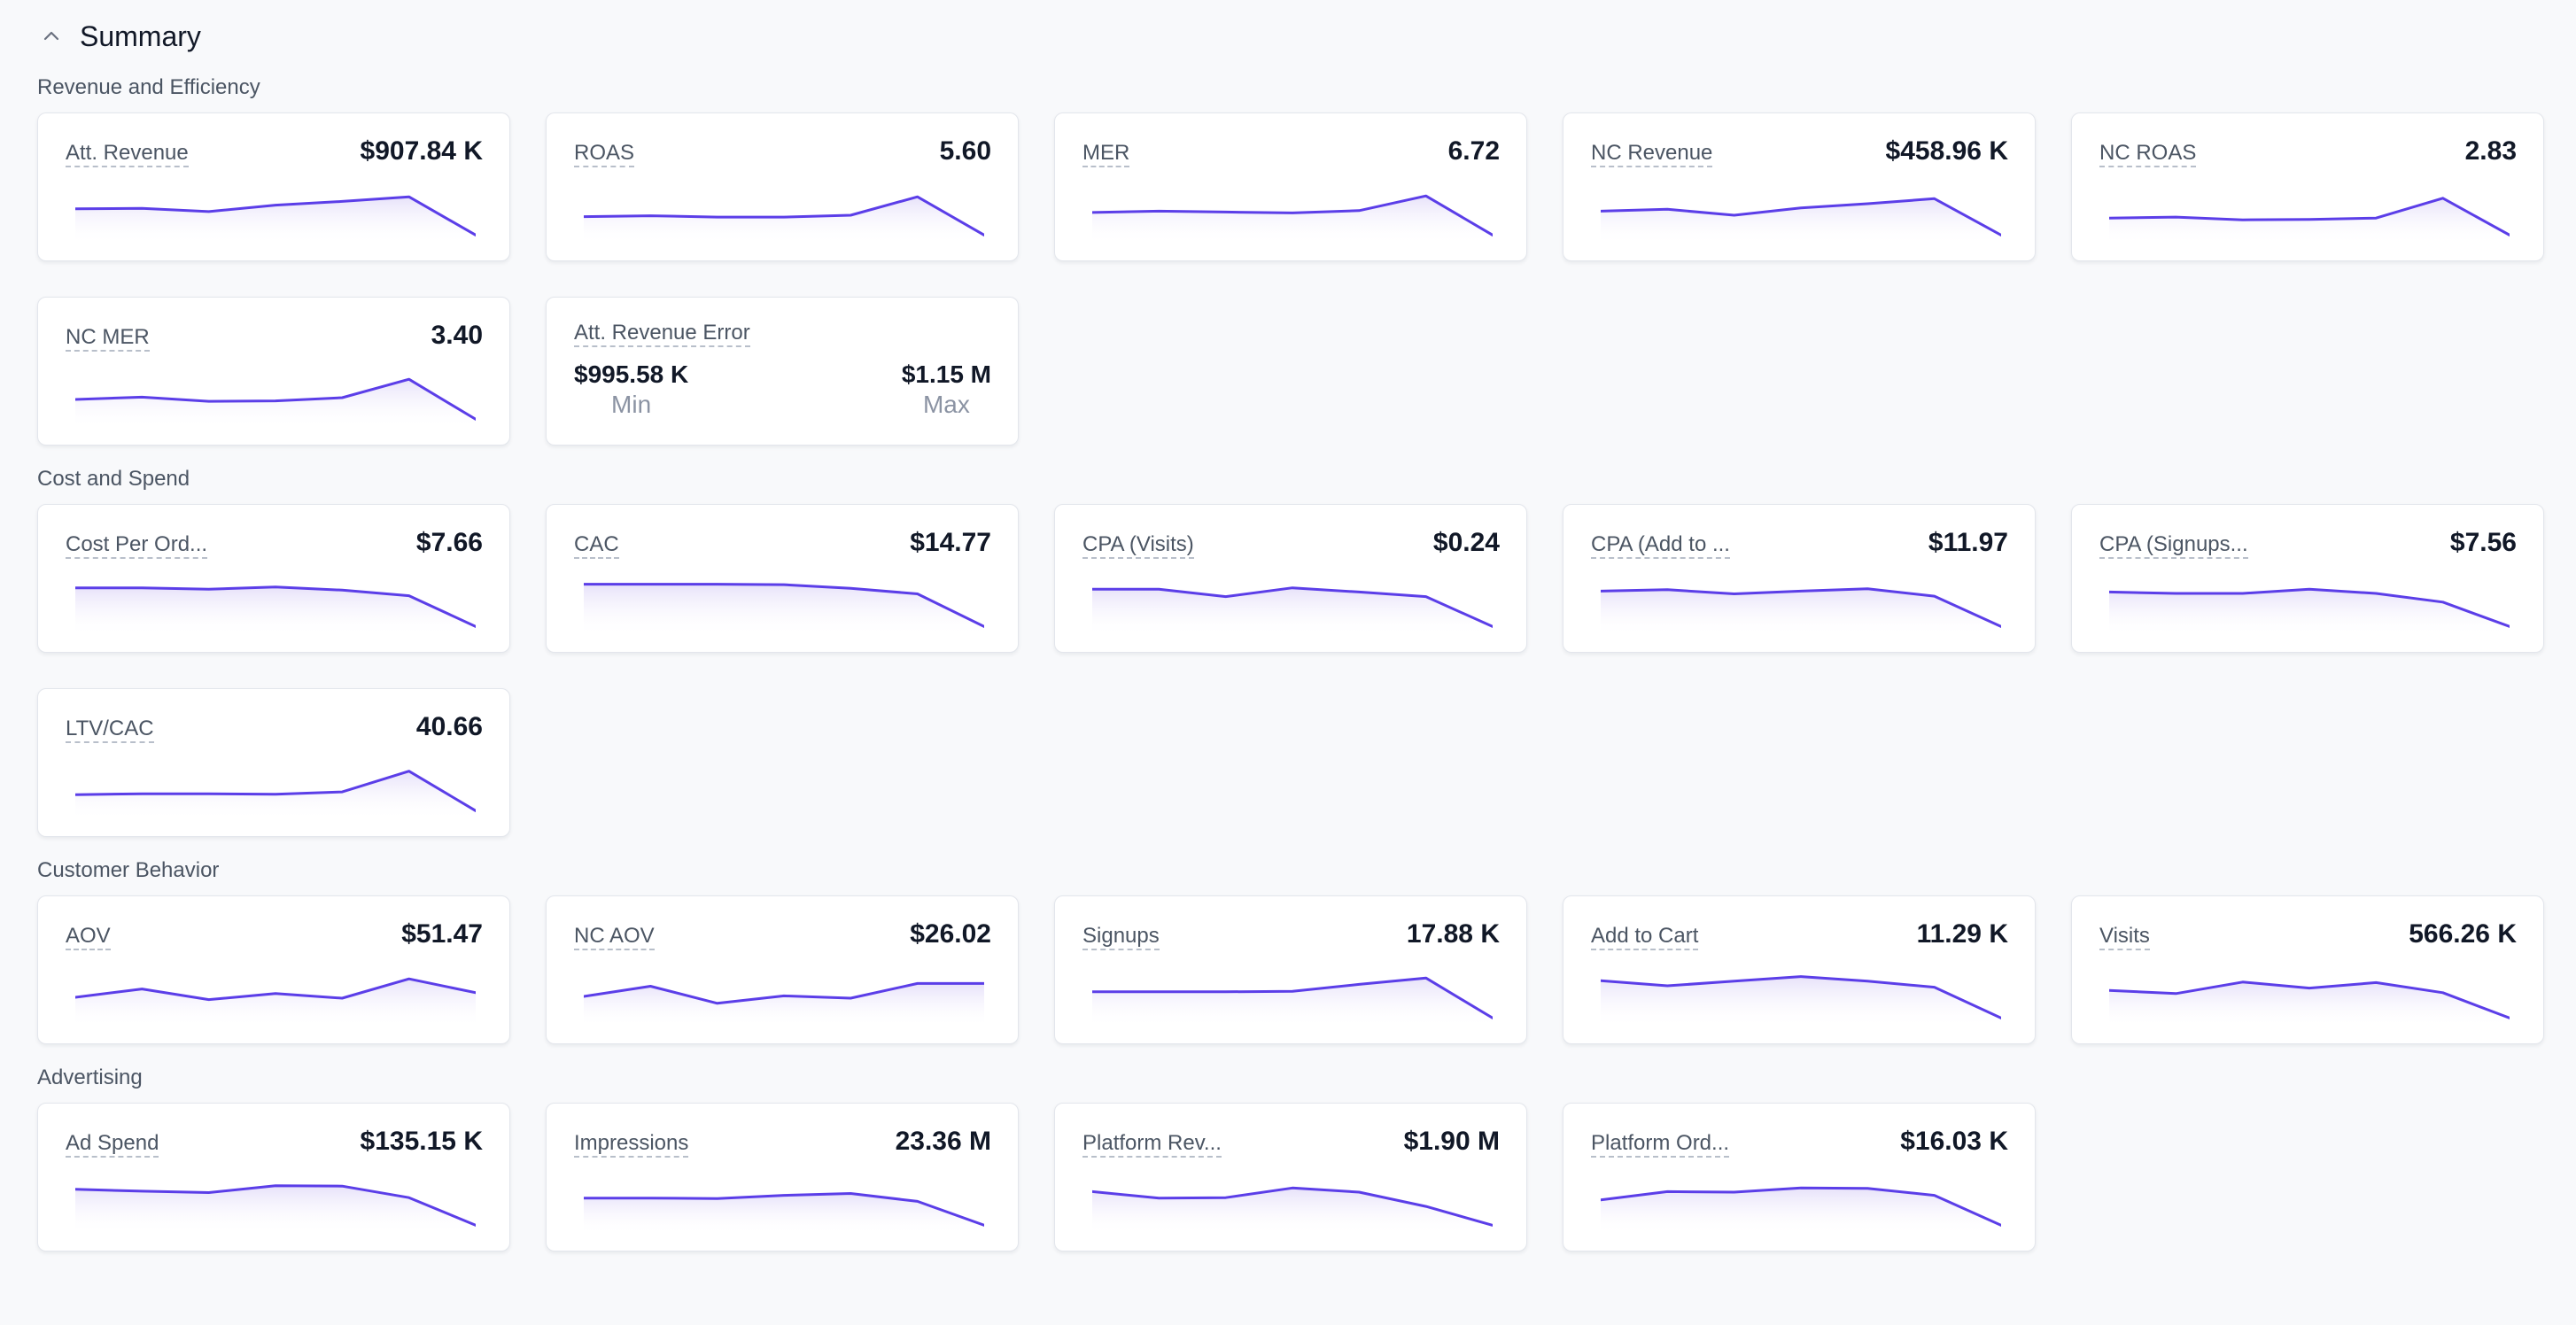 The width and height of the screenshot is (2576, 1325). I want to click on metric-card: AOV $51.47, so click(273, 970).